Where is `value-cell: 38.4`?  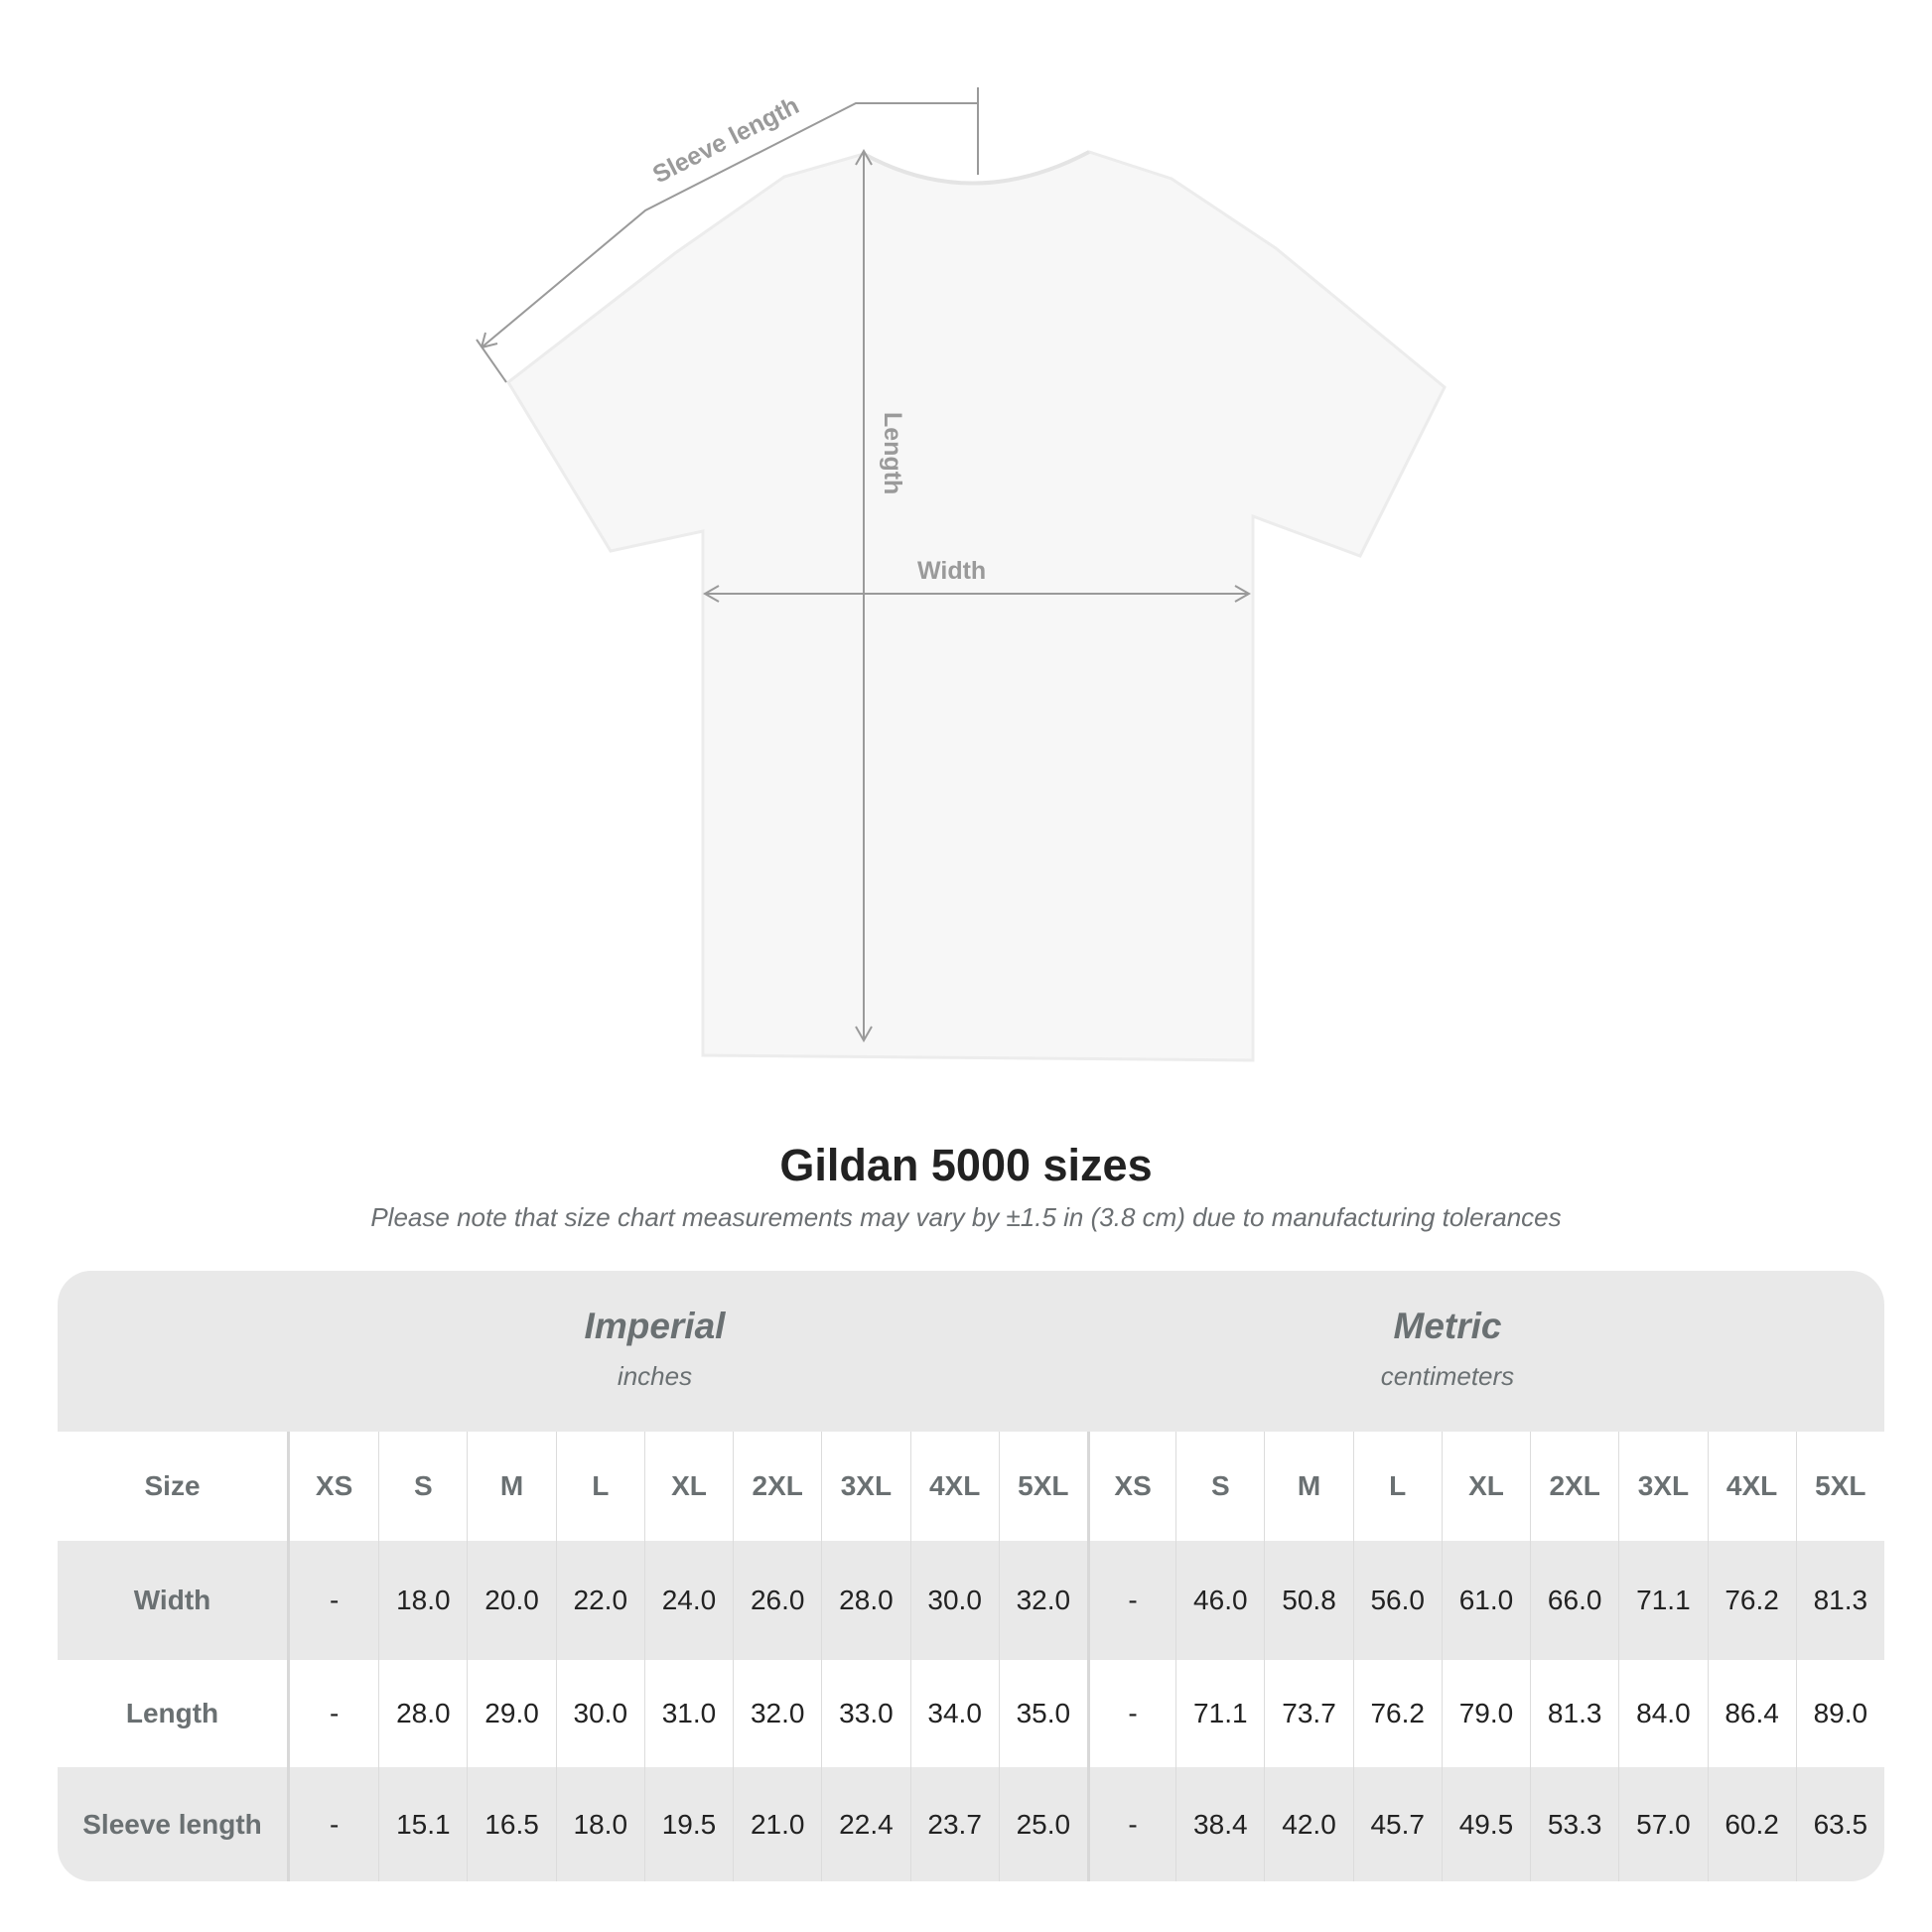 value-cell: 38.4 is located at coordinates (1220, 1824).